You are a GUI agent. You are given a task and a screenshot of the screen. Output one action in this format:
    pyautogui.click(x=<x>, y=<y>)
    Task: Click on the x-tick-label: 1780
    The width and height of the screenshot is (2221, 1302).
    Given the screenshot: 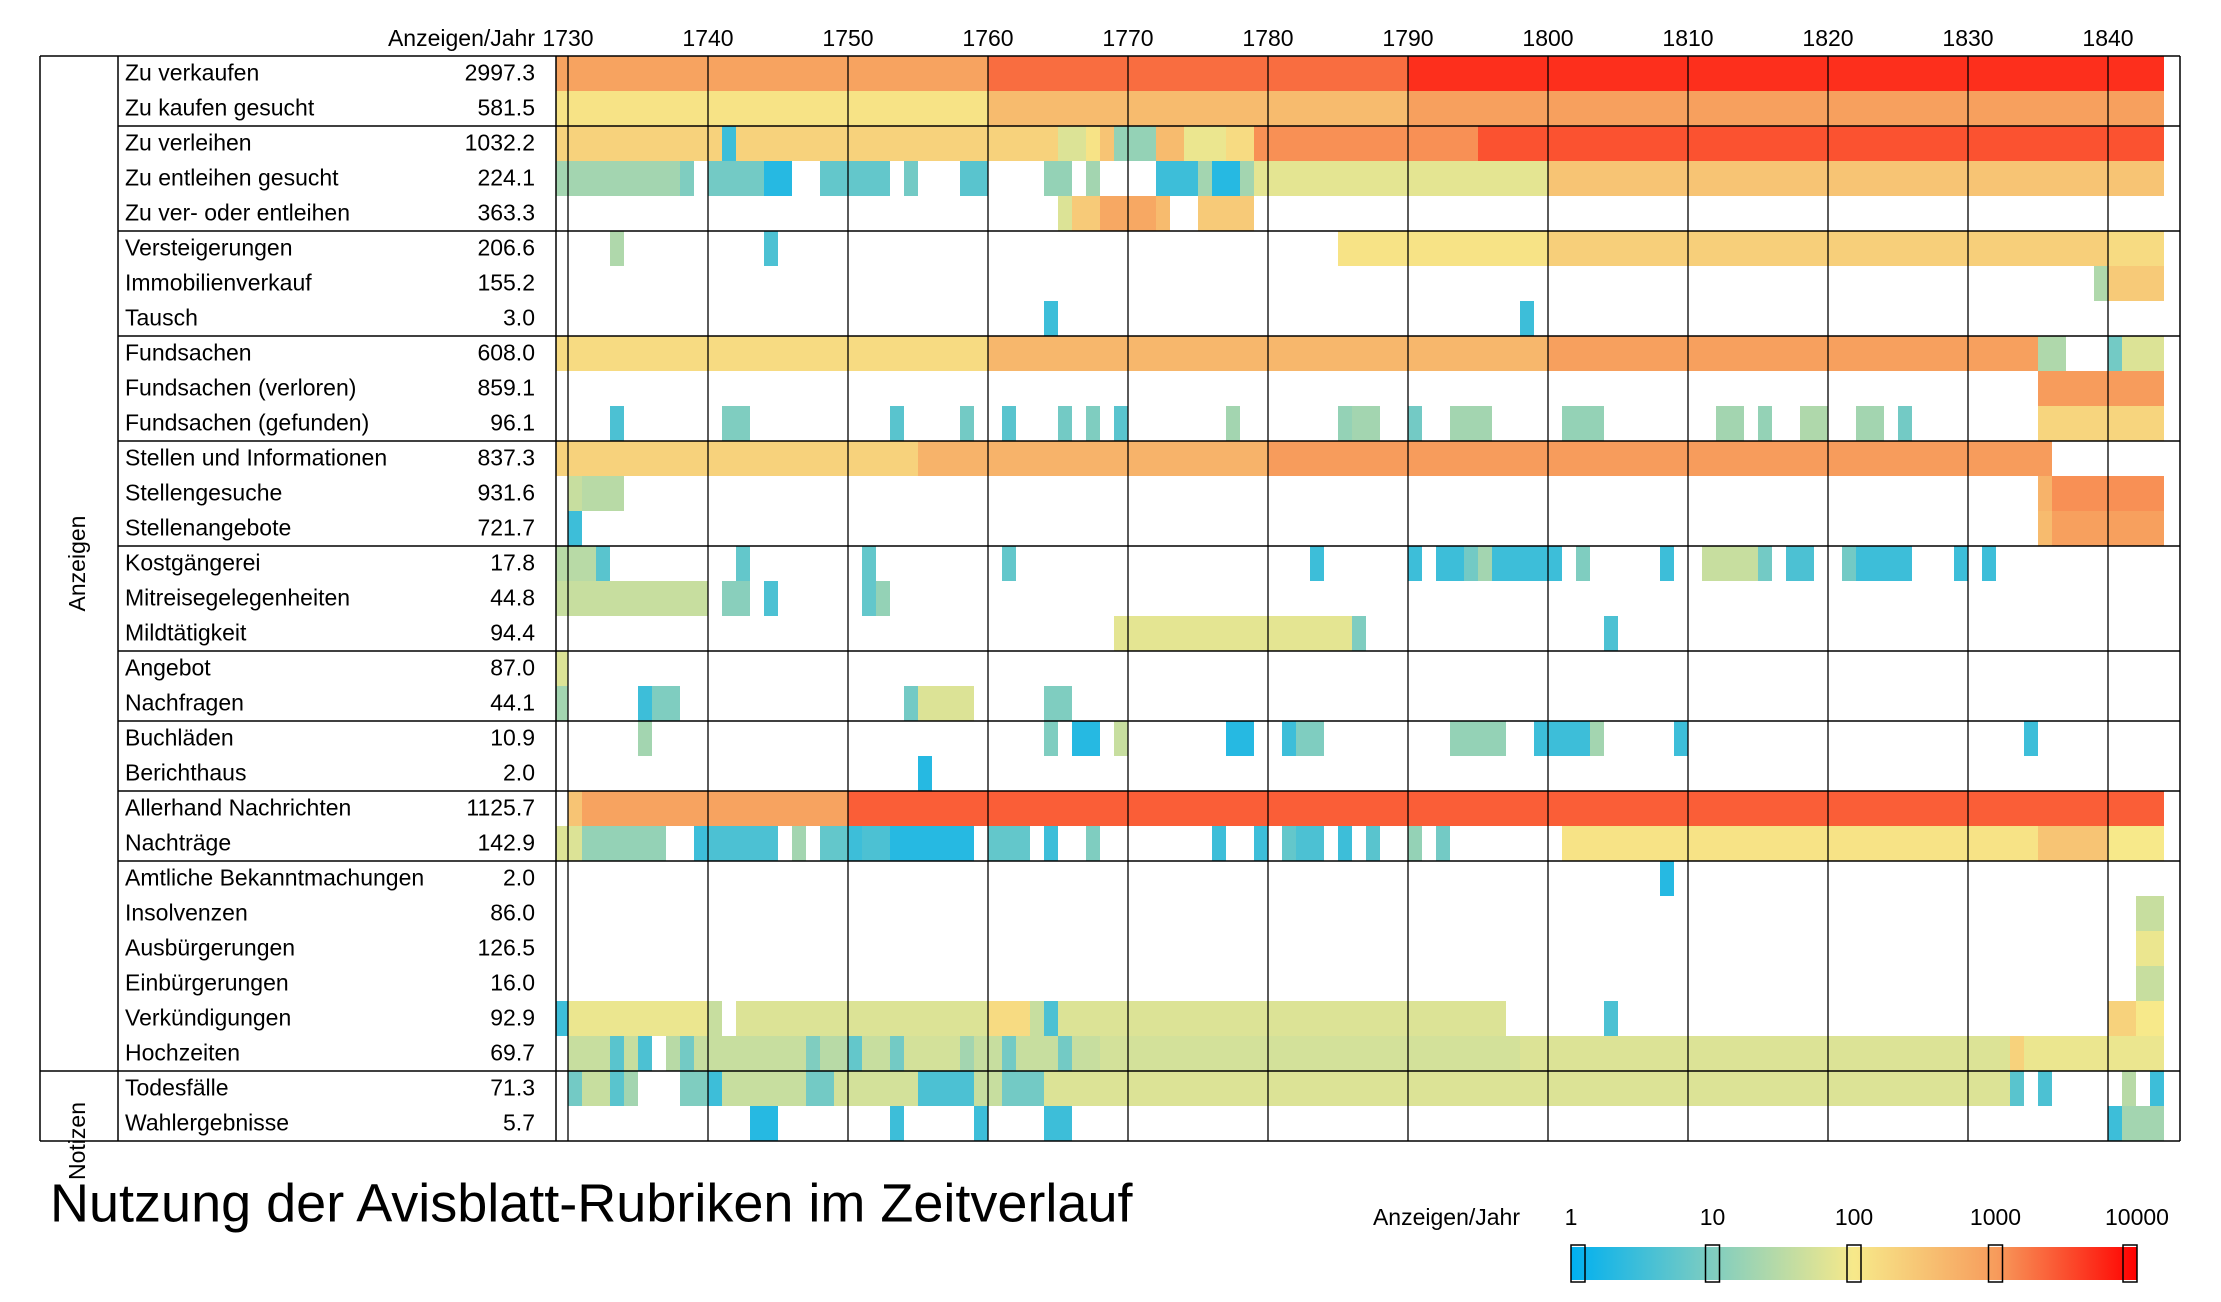 What is the action you would take?
    pyautogui.click(x=1267, y=38)
    